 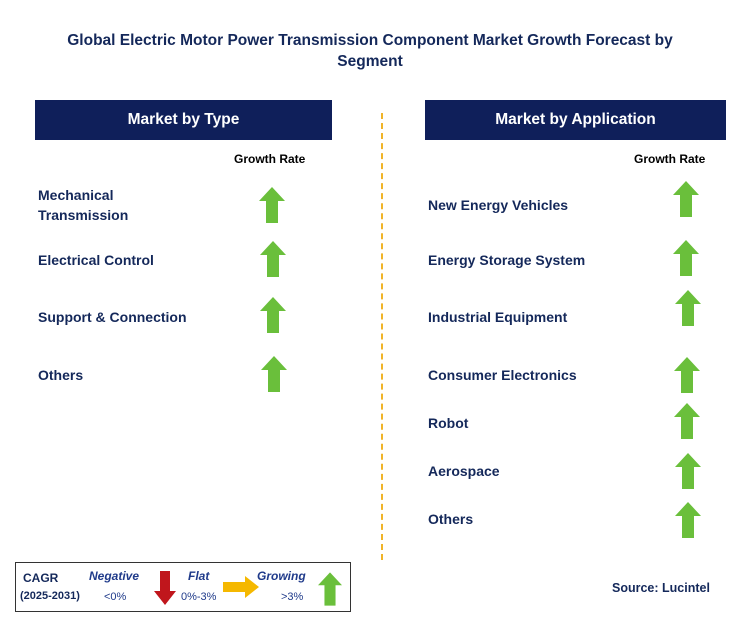 What do you see at coordinates (112, 317) in the screenshot?
I see `type-item-support-connection: Support & Connection` at bounding box center [112, 317].